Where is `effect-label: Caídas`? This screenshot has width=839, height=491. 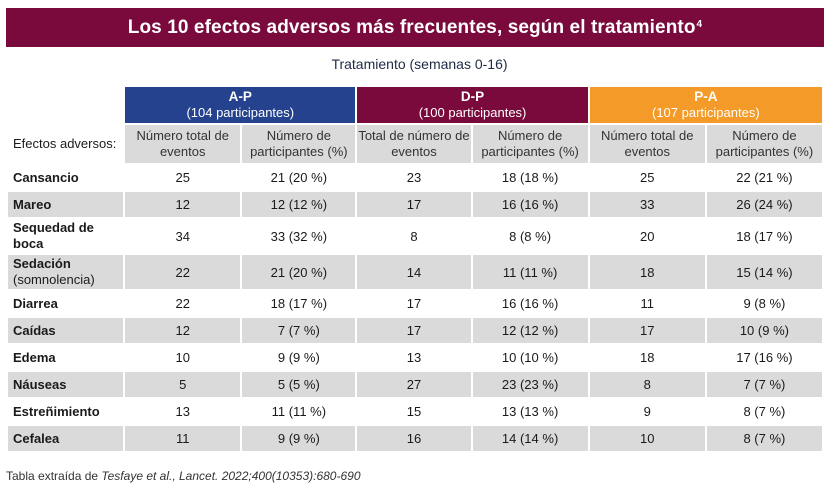
effect-label: Caídas is located at coordinates (66, 330).